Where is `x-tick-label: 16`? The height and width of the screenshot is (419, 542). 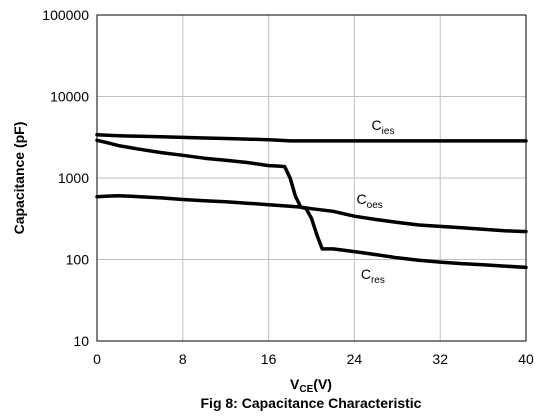
x-tick-label: 16 is located at coordinates (269, 359).